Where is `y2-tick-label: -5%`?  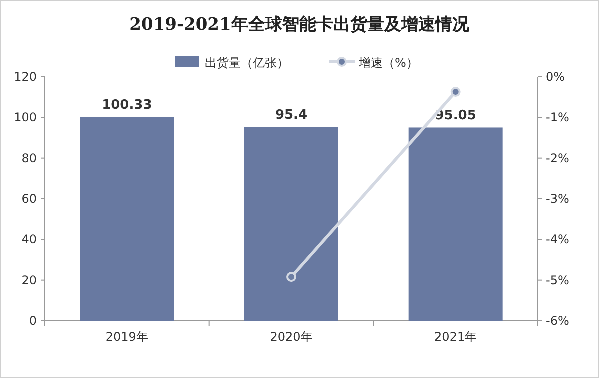
y2-tick-label: -5% is located at coordinates (558, 280).